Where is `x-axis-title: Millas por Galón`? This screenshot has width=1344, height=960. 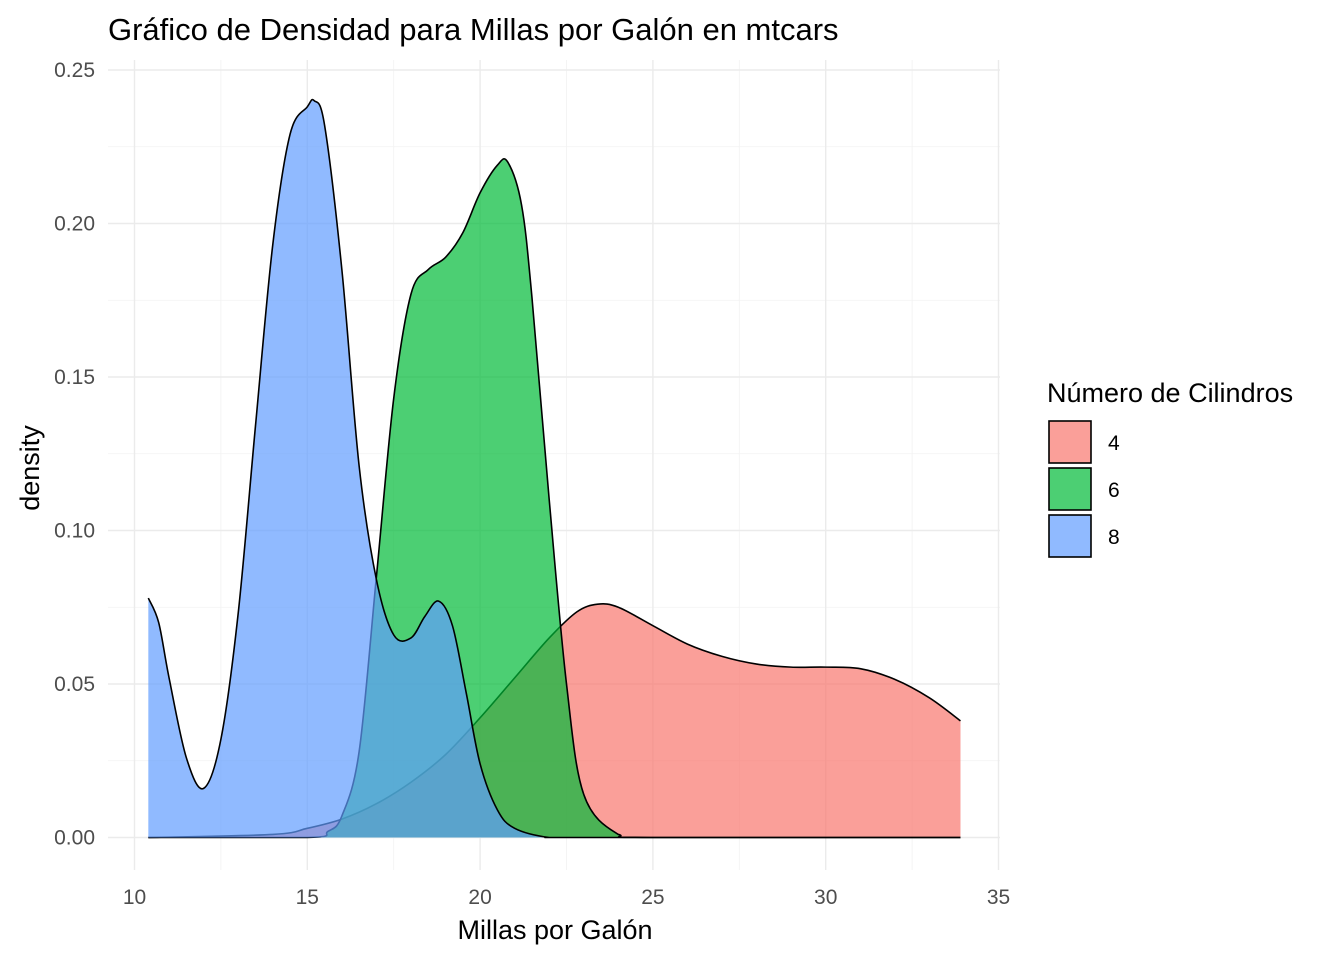 x-axis-title: Millas por Galón is located at coordinates (554, 930).